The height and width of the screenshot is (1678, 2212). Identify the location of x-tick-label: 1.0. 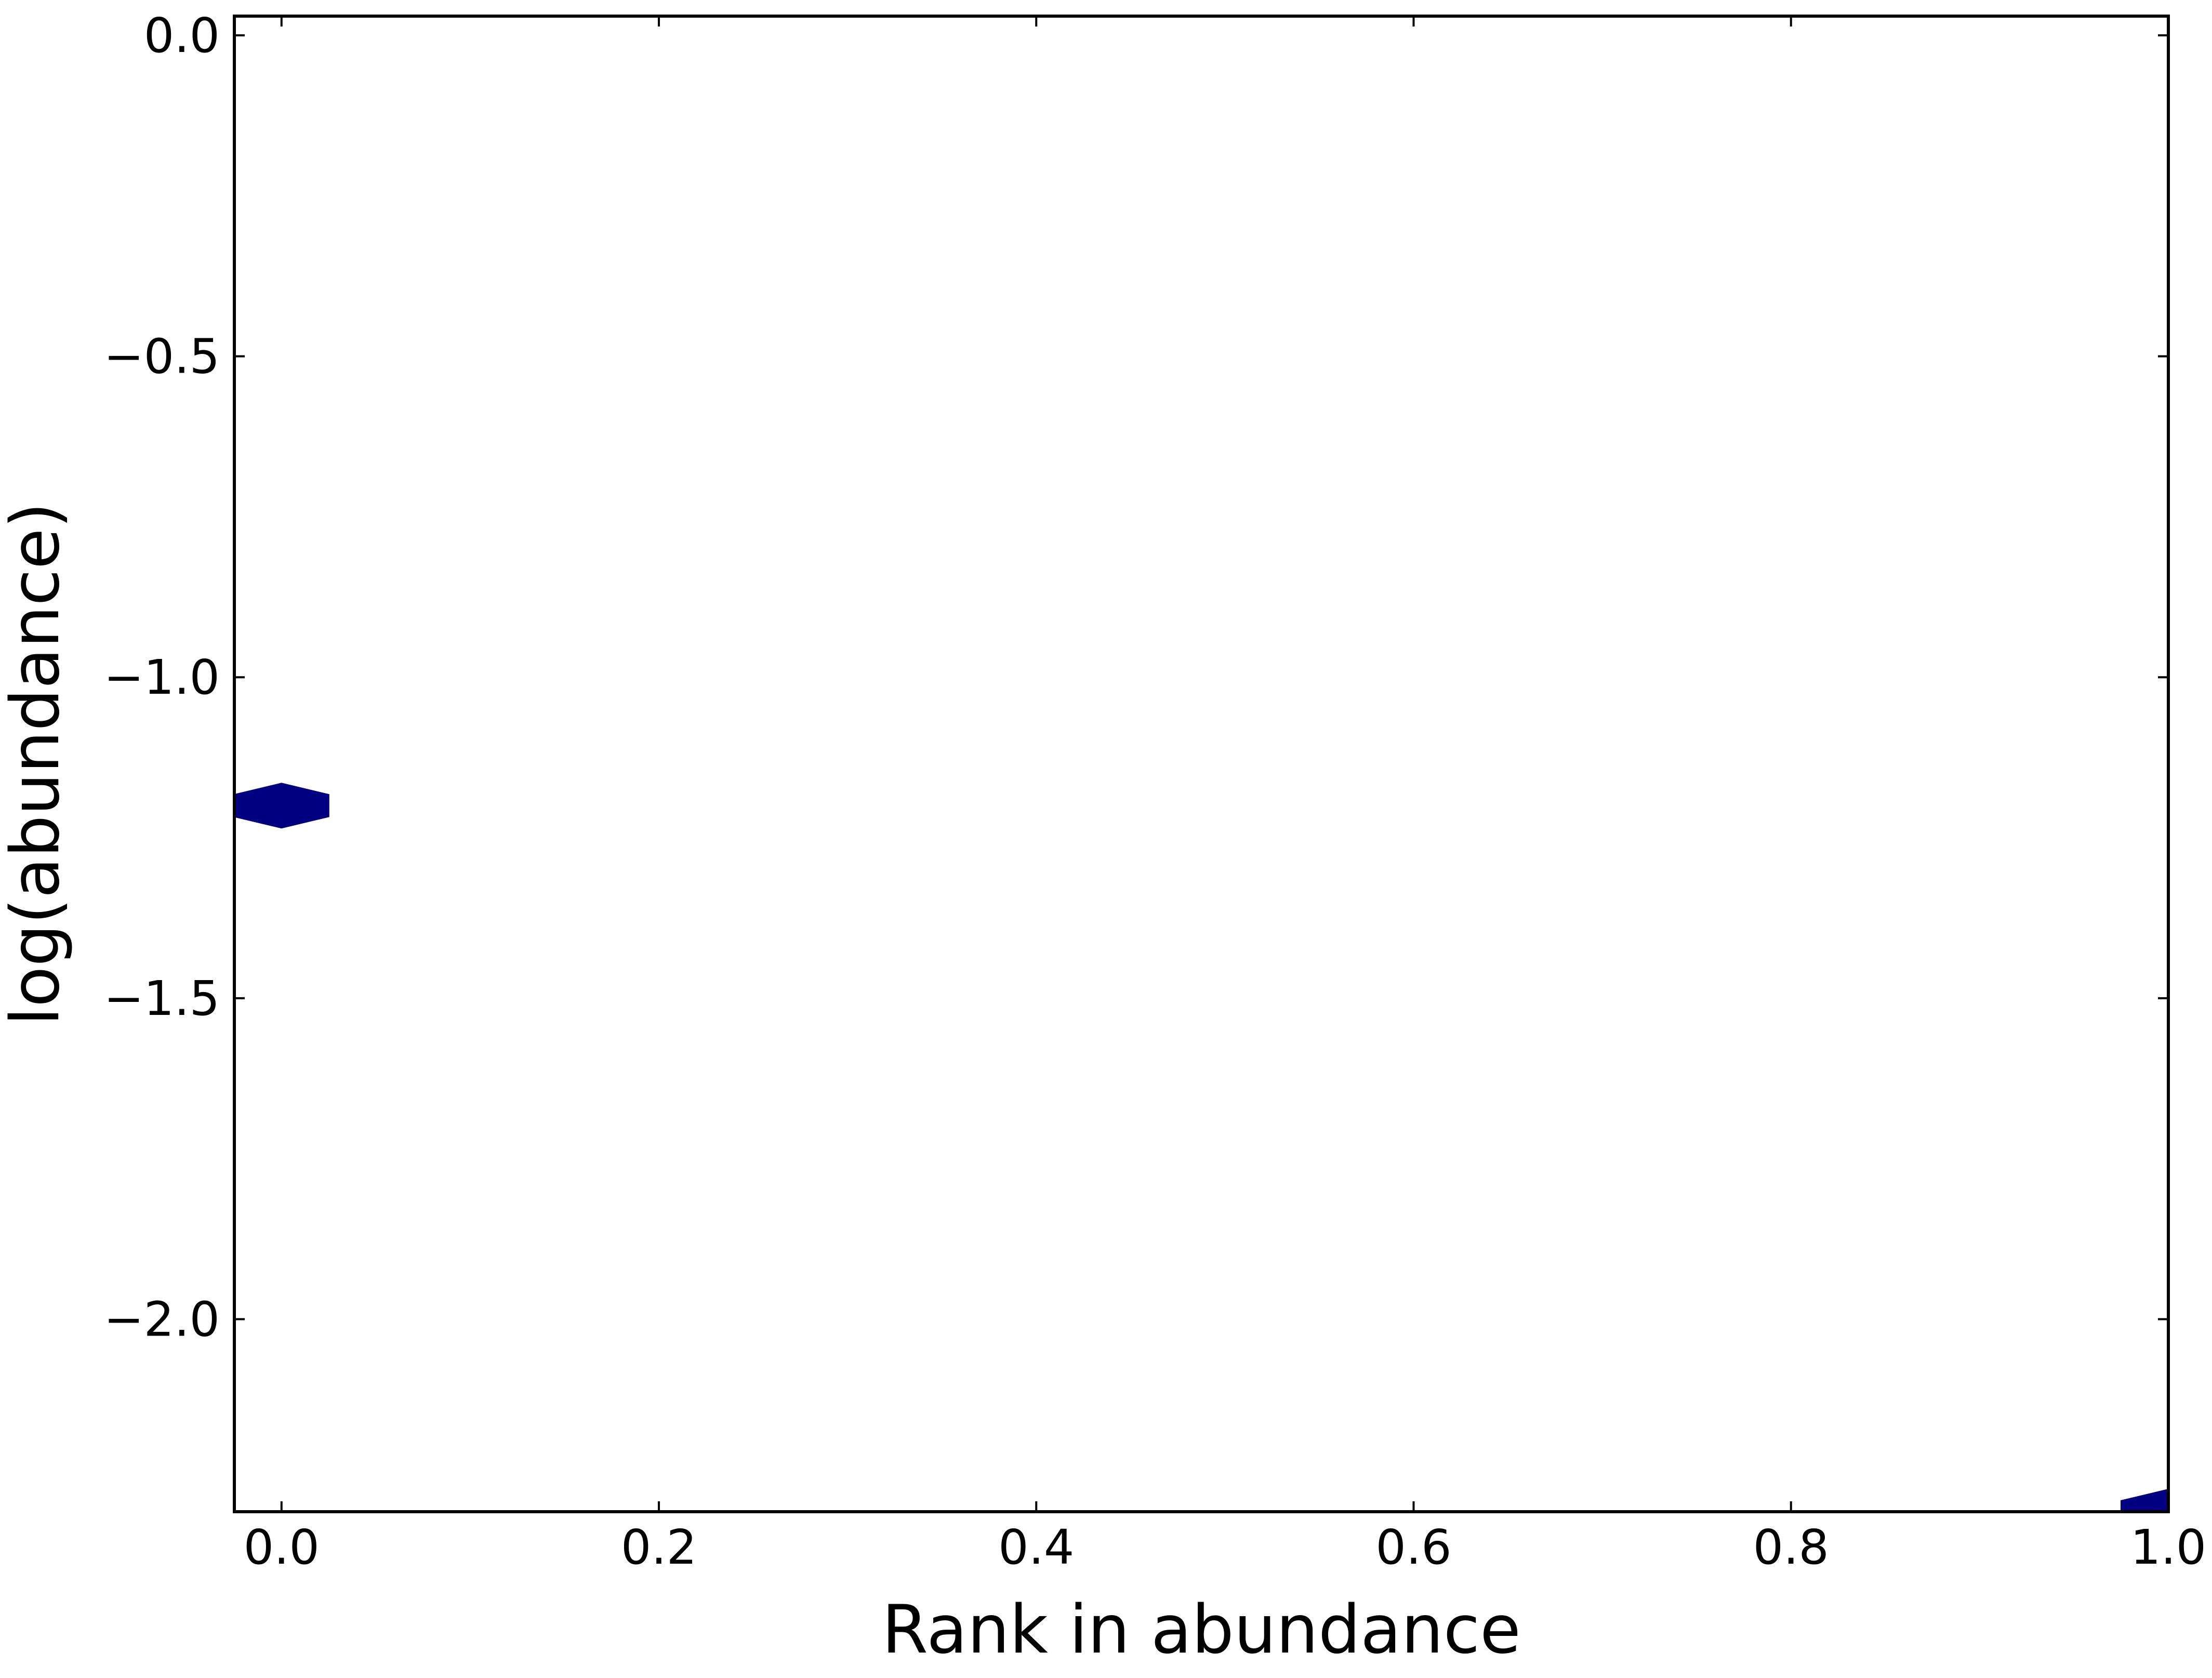
(2168, 1547).